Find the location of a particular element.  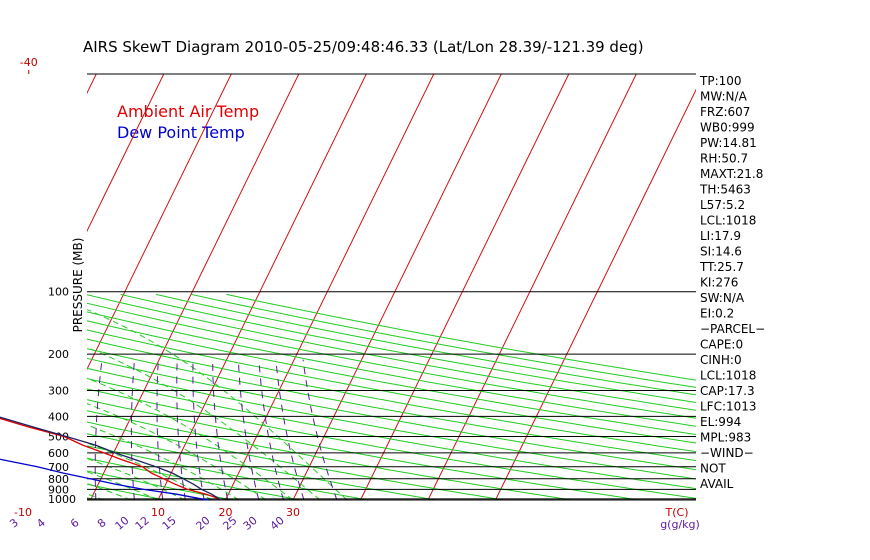

mixing-ratio-unit-label: g(g/kg) is located at coordinates (680, 524).